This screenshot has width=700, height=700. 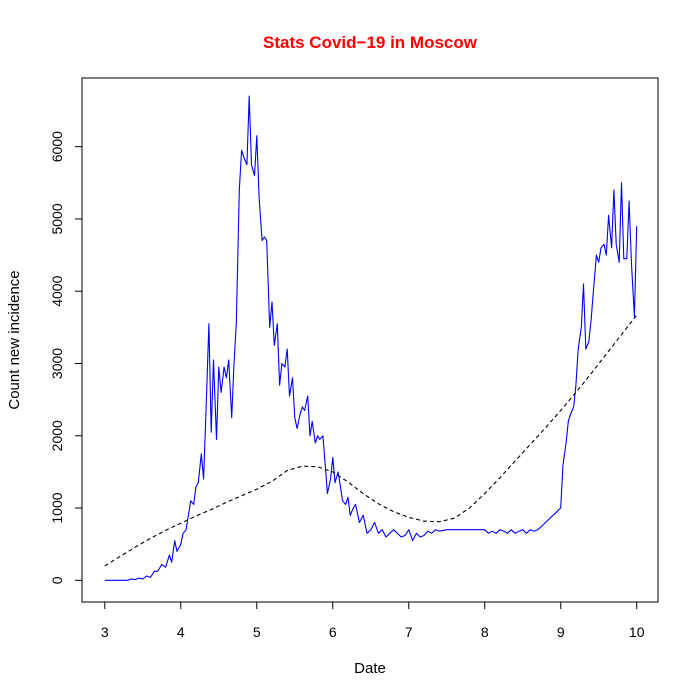 What do you see at coordinates (181, 632) in the screenshot?
I see `x-tick-label: 4` at bounding box center [181, 632].